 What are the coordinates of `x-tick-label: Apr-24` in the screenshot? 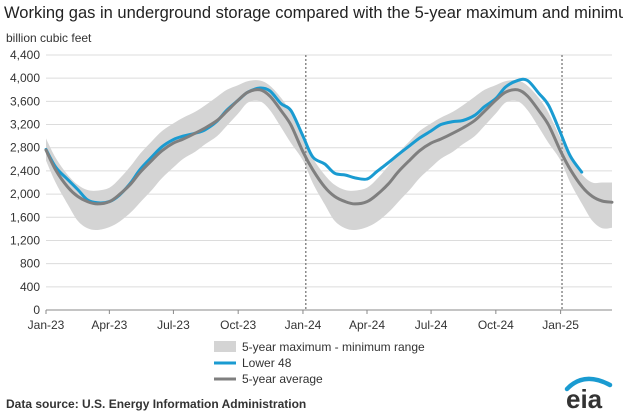 It's located at (367, 325).